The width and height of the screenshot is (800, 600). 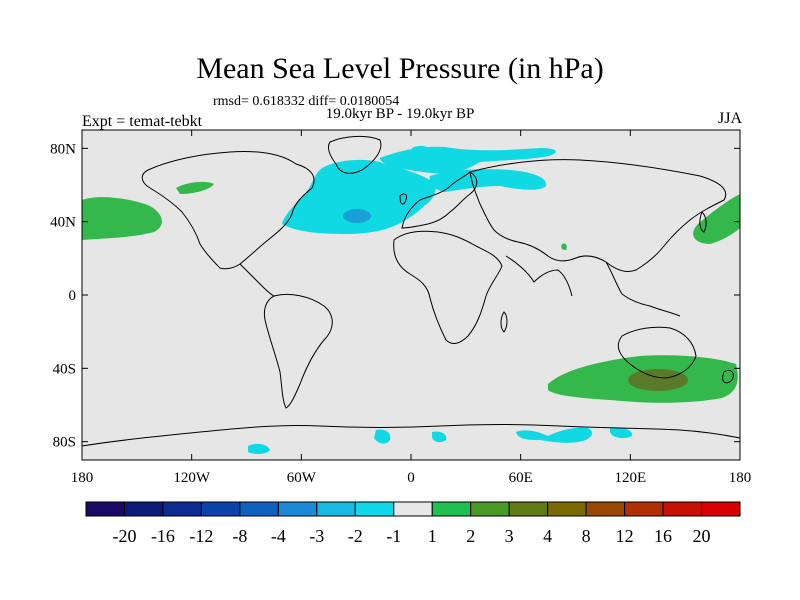 I want to click on x-tick-label: 120W, so click(x=192, y=478).